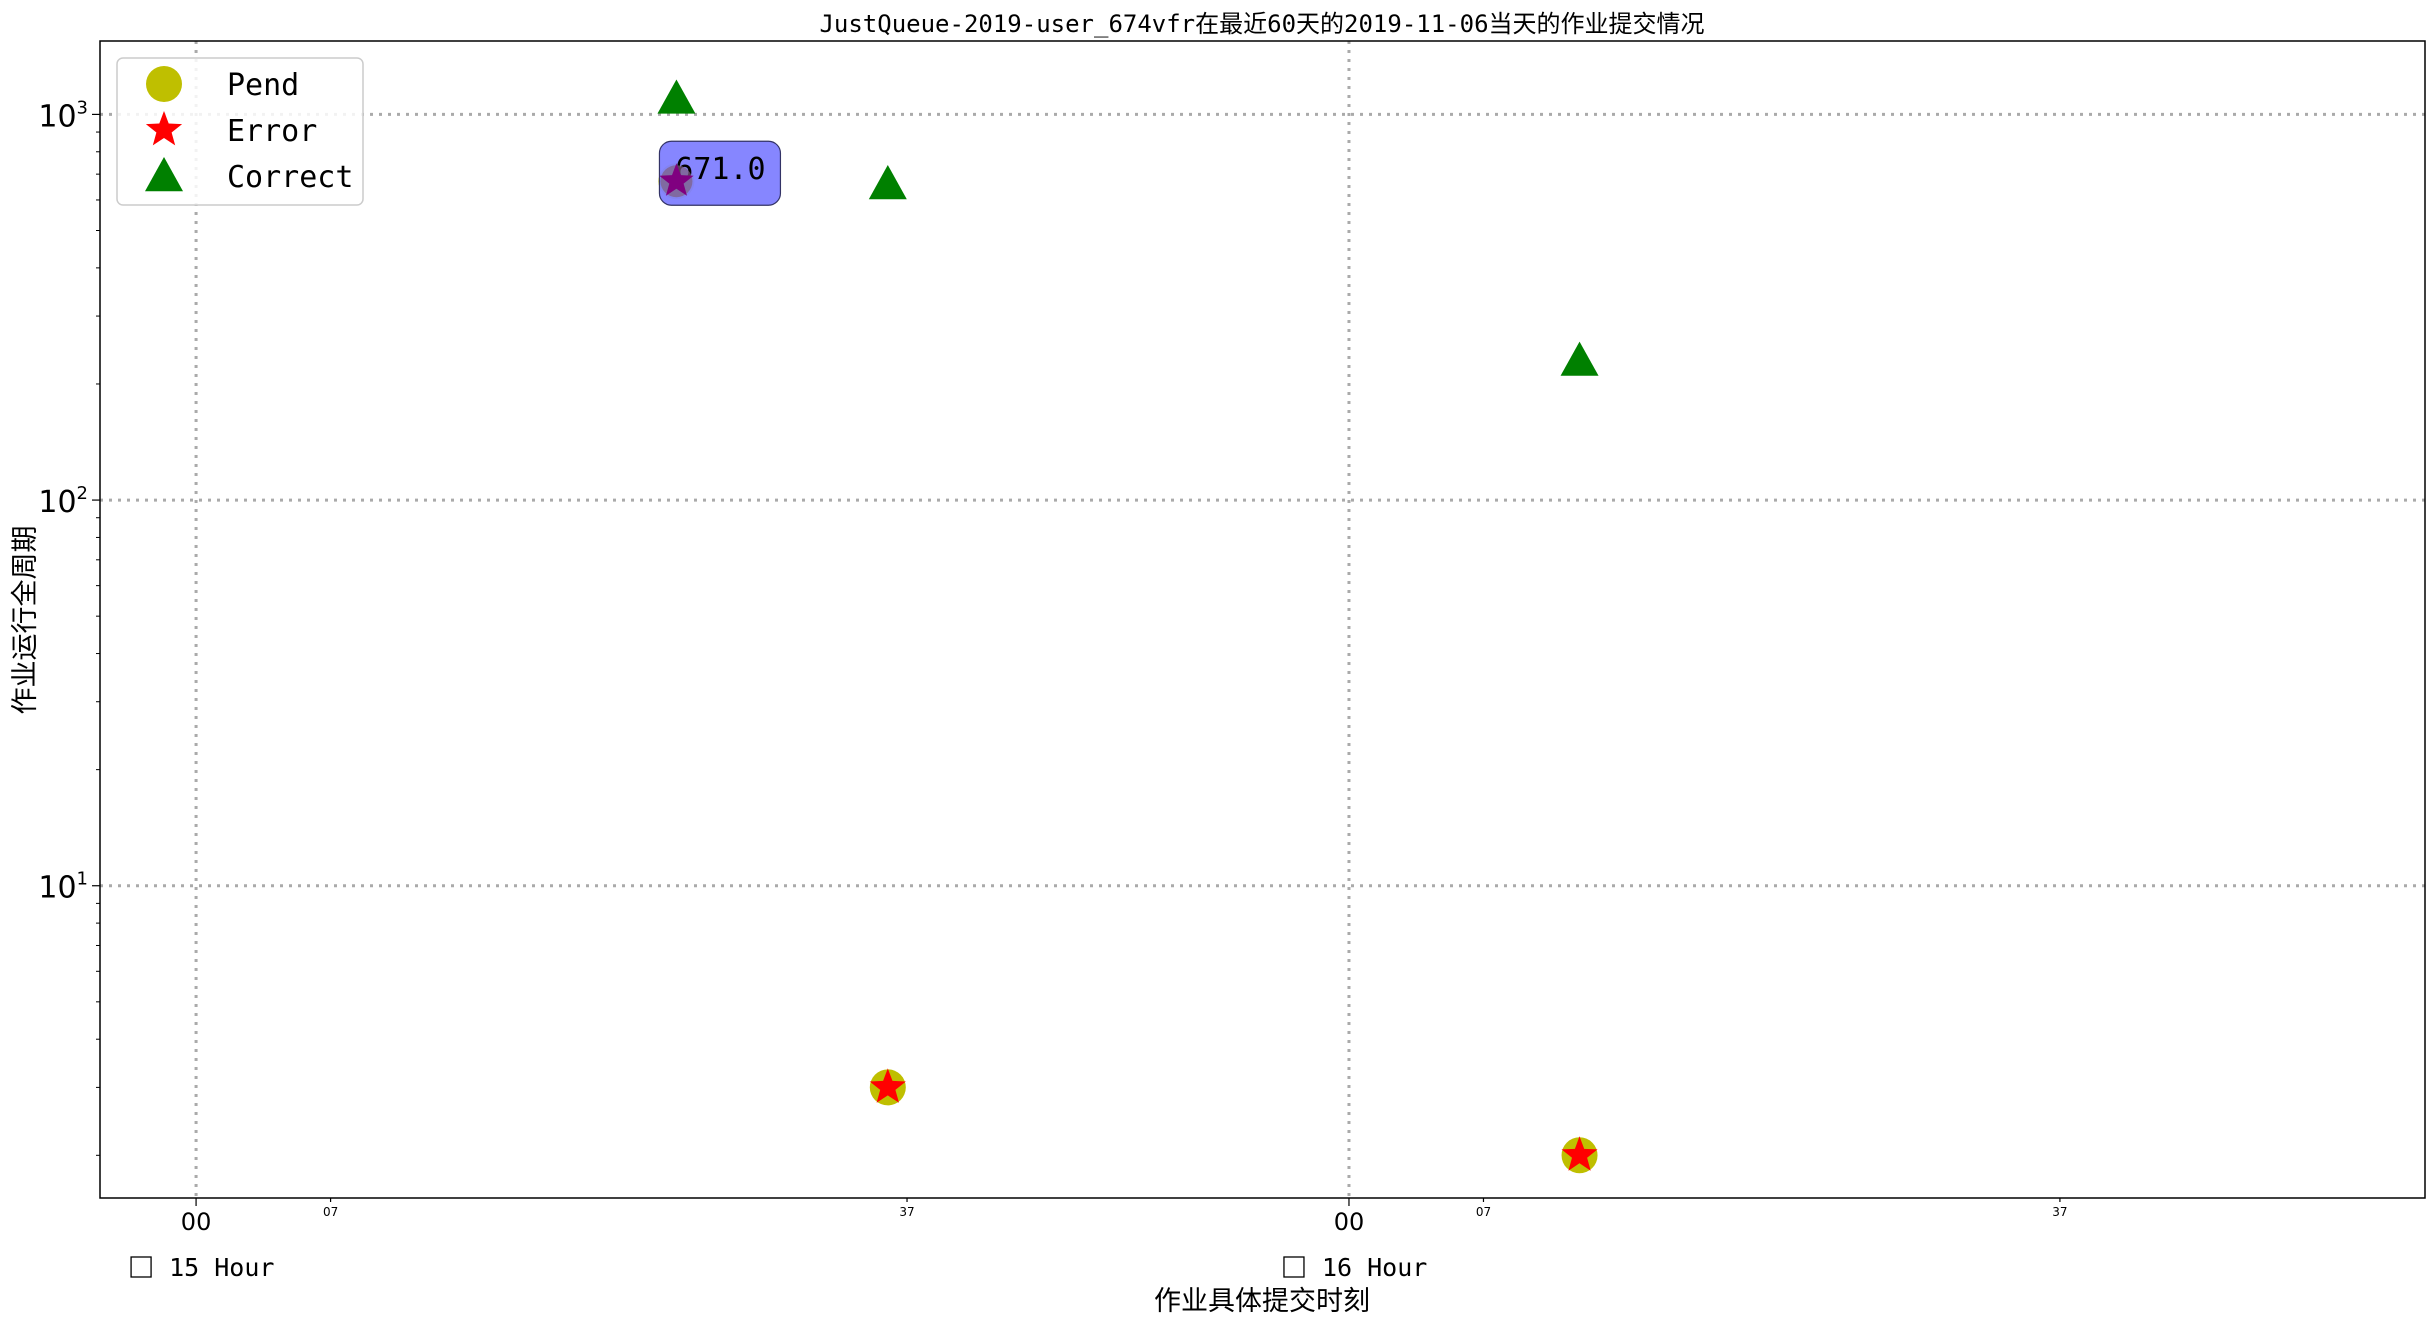 This screenshot has height=1322, width=2434. Describe the element at coordinates (164, 84) in the screenshot. I see `legend-marker-pend` at that location.